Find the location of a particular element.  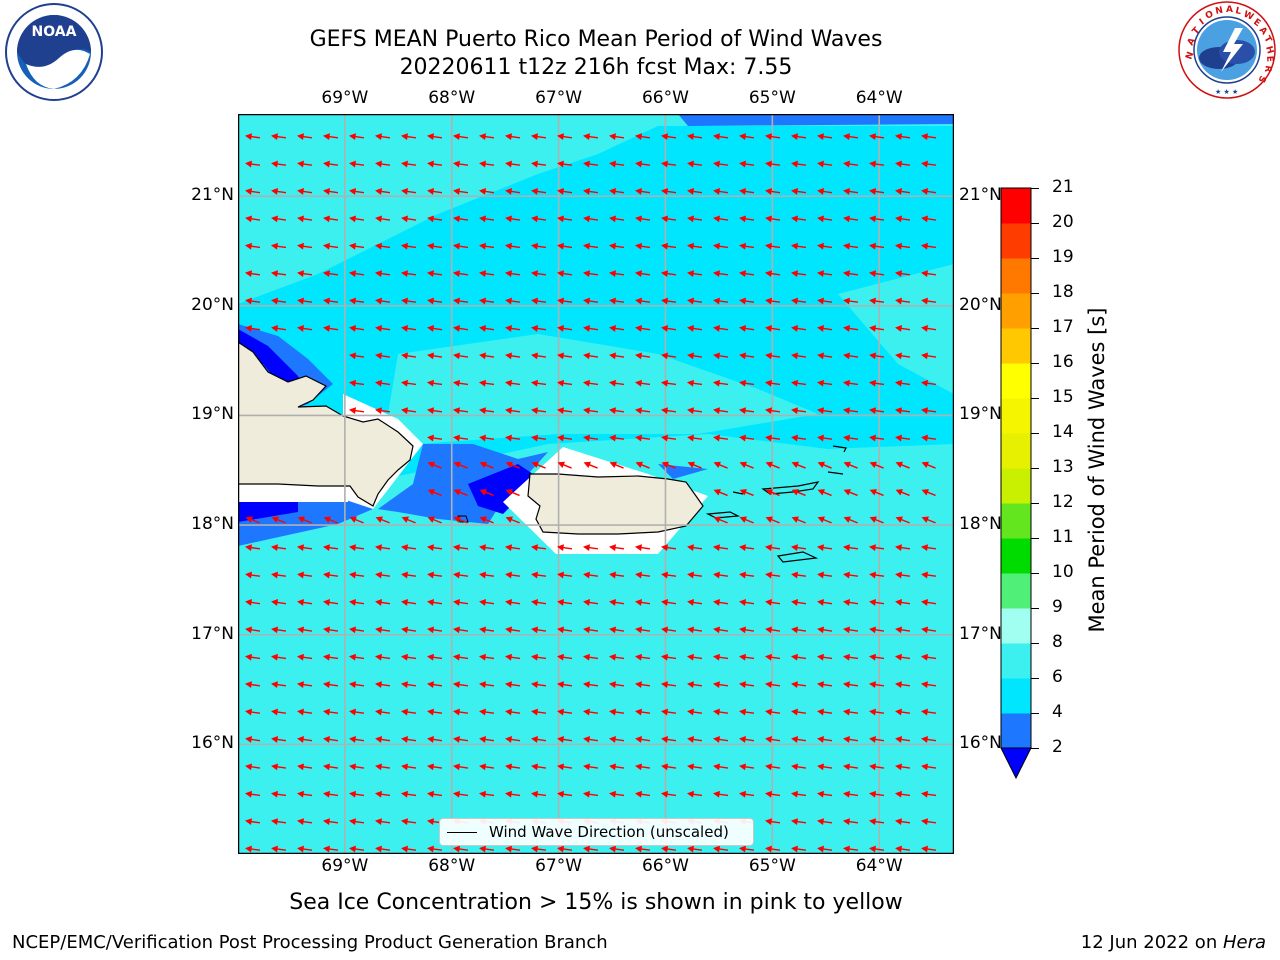

colorbar-tick-mark is located at coordinates (1035, 188).